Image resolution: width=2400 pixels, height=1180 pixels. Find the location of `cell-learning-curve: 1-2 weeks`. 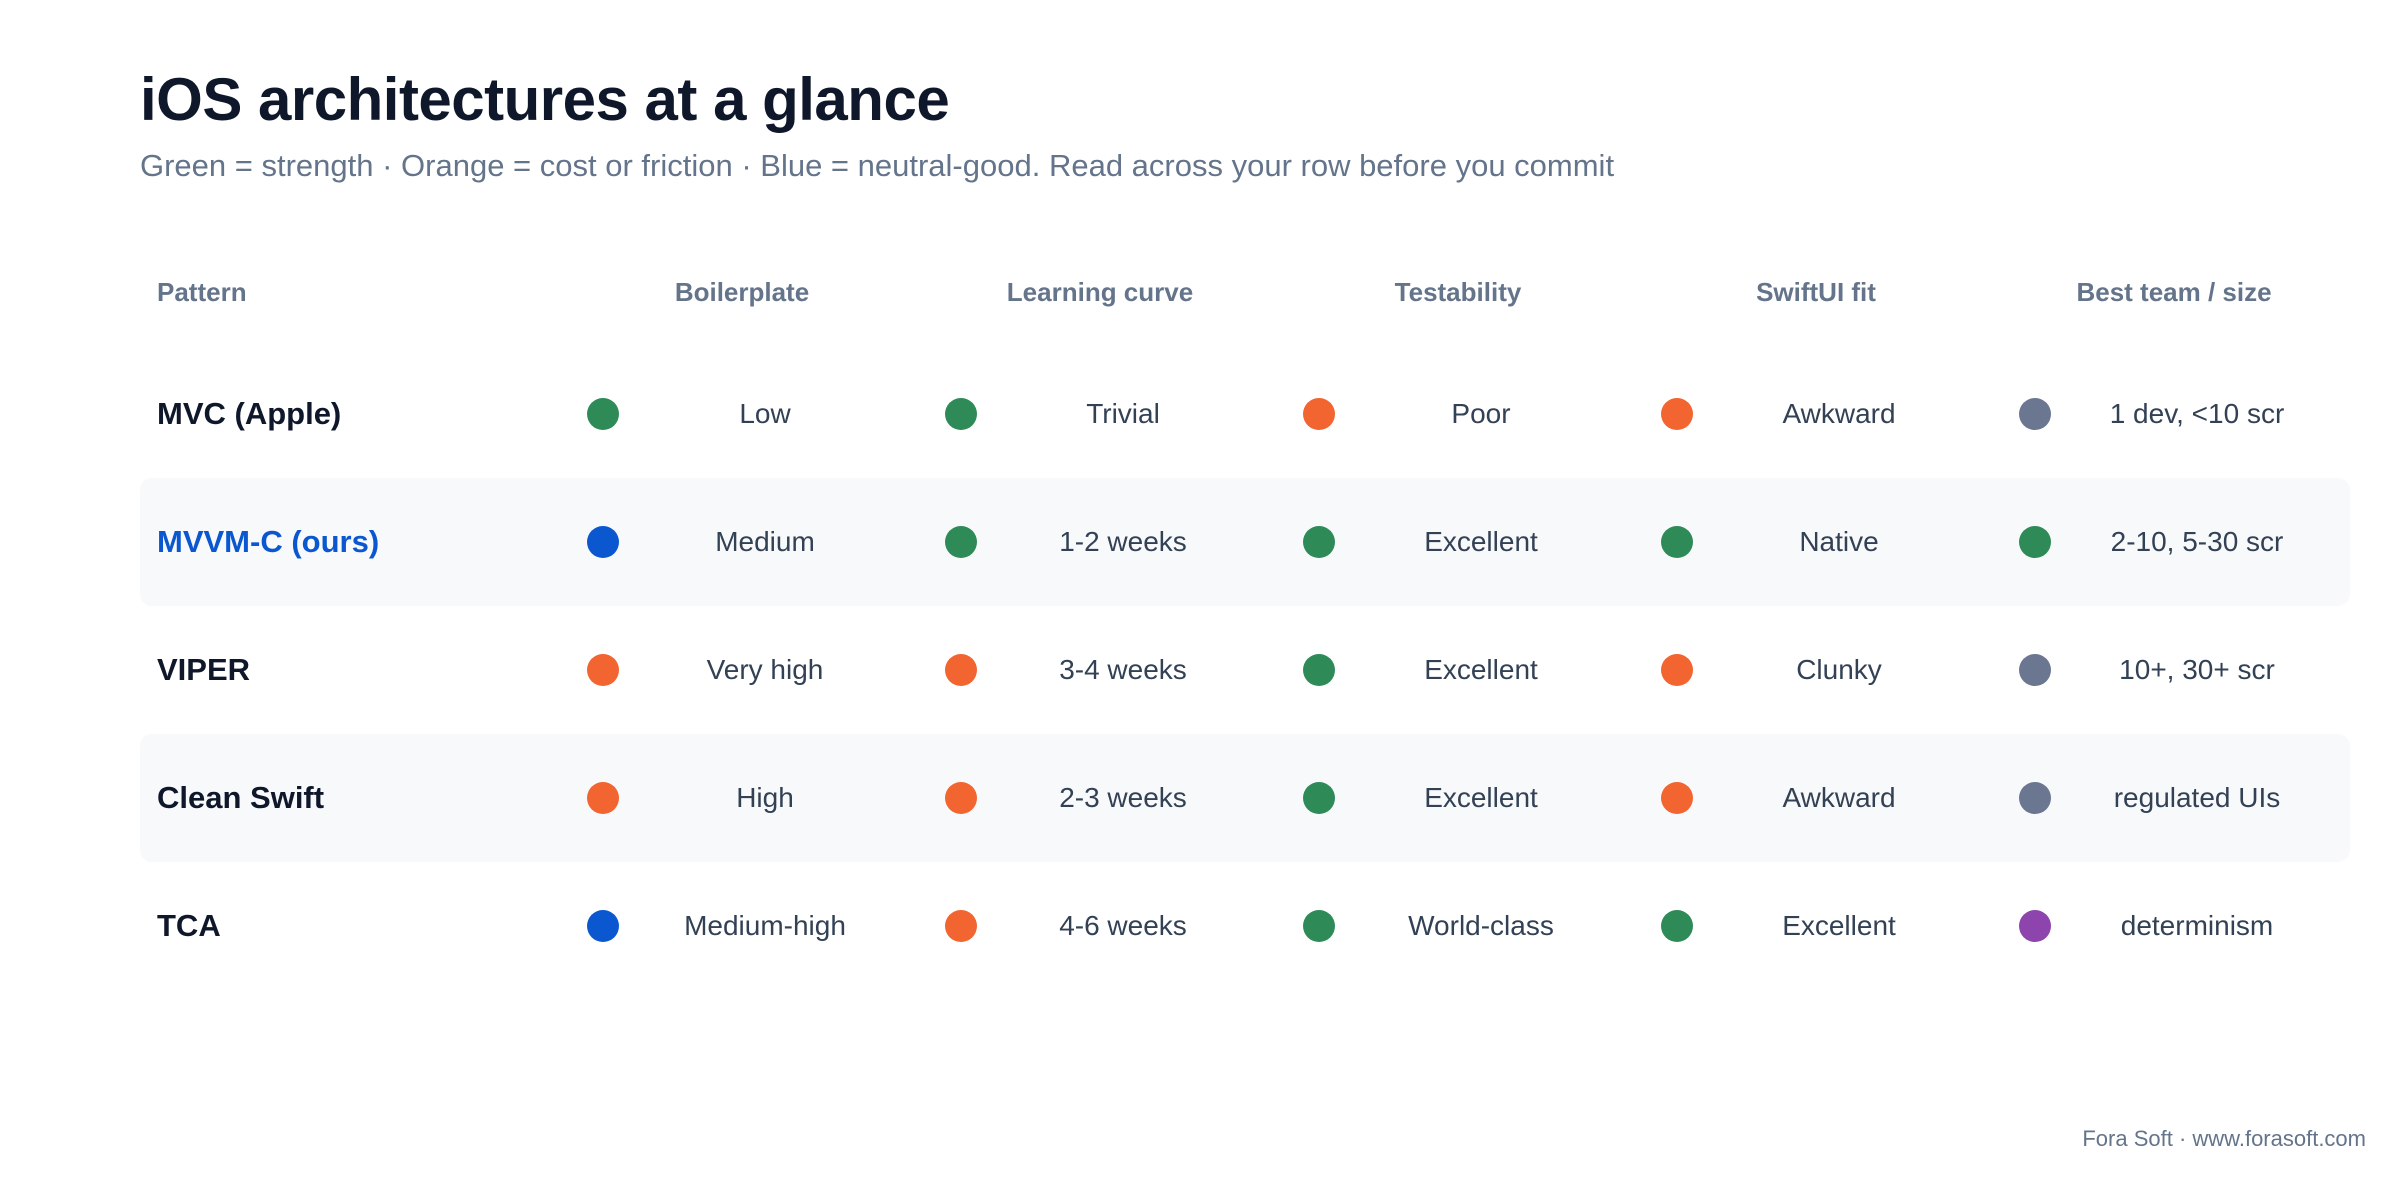

cell-learning-curve: 1-2 weeks is located at coordinates (1123, 541).